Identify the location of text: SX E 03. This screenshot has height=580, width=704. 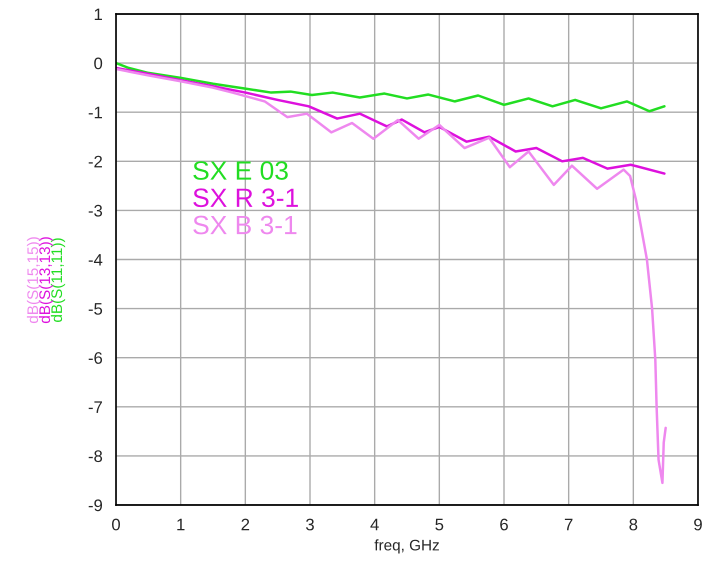
(240, 170).